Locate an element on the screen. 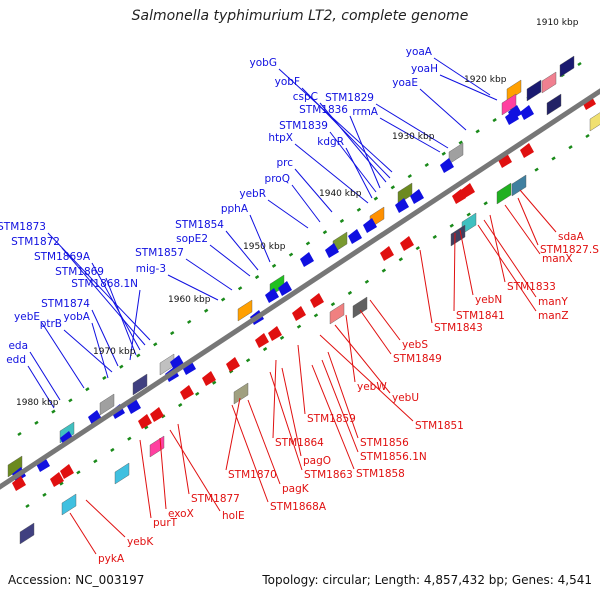 The height and width of the screenshot is (600, 600). gene-label-reverse: manX is located at coordinates (557, 259).